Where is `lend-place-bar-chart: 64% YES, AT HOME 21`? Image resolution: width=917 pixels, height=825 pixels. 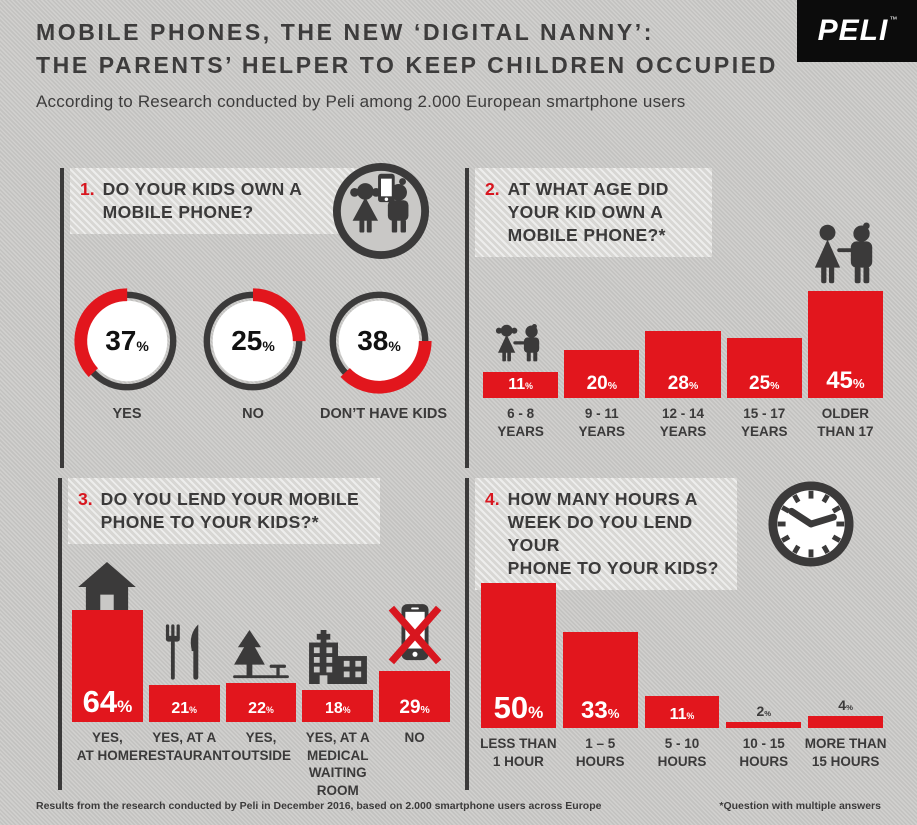 lend-place-bar-chart: 64% YES, AT HOME 21 is located at coordinates (261, 651).